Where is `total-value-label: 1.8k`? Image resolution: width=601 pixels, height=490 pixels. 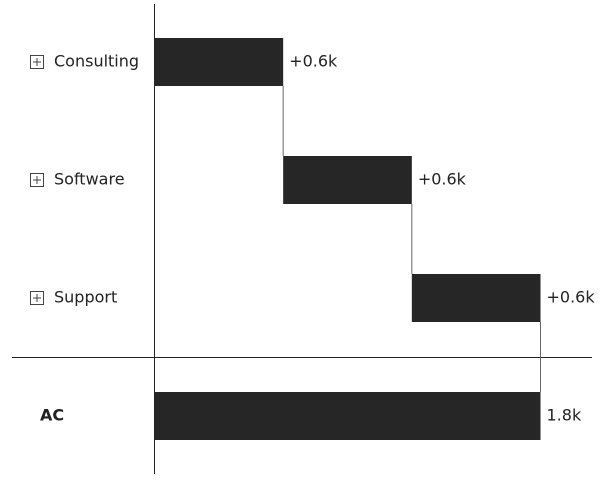
total-value-label: 1.8k is located at coordinates (564, 415).